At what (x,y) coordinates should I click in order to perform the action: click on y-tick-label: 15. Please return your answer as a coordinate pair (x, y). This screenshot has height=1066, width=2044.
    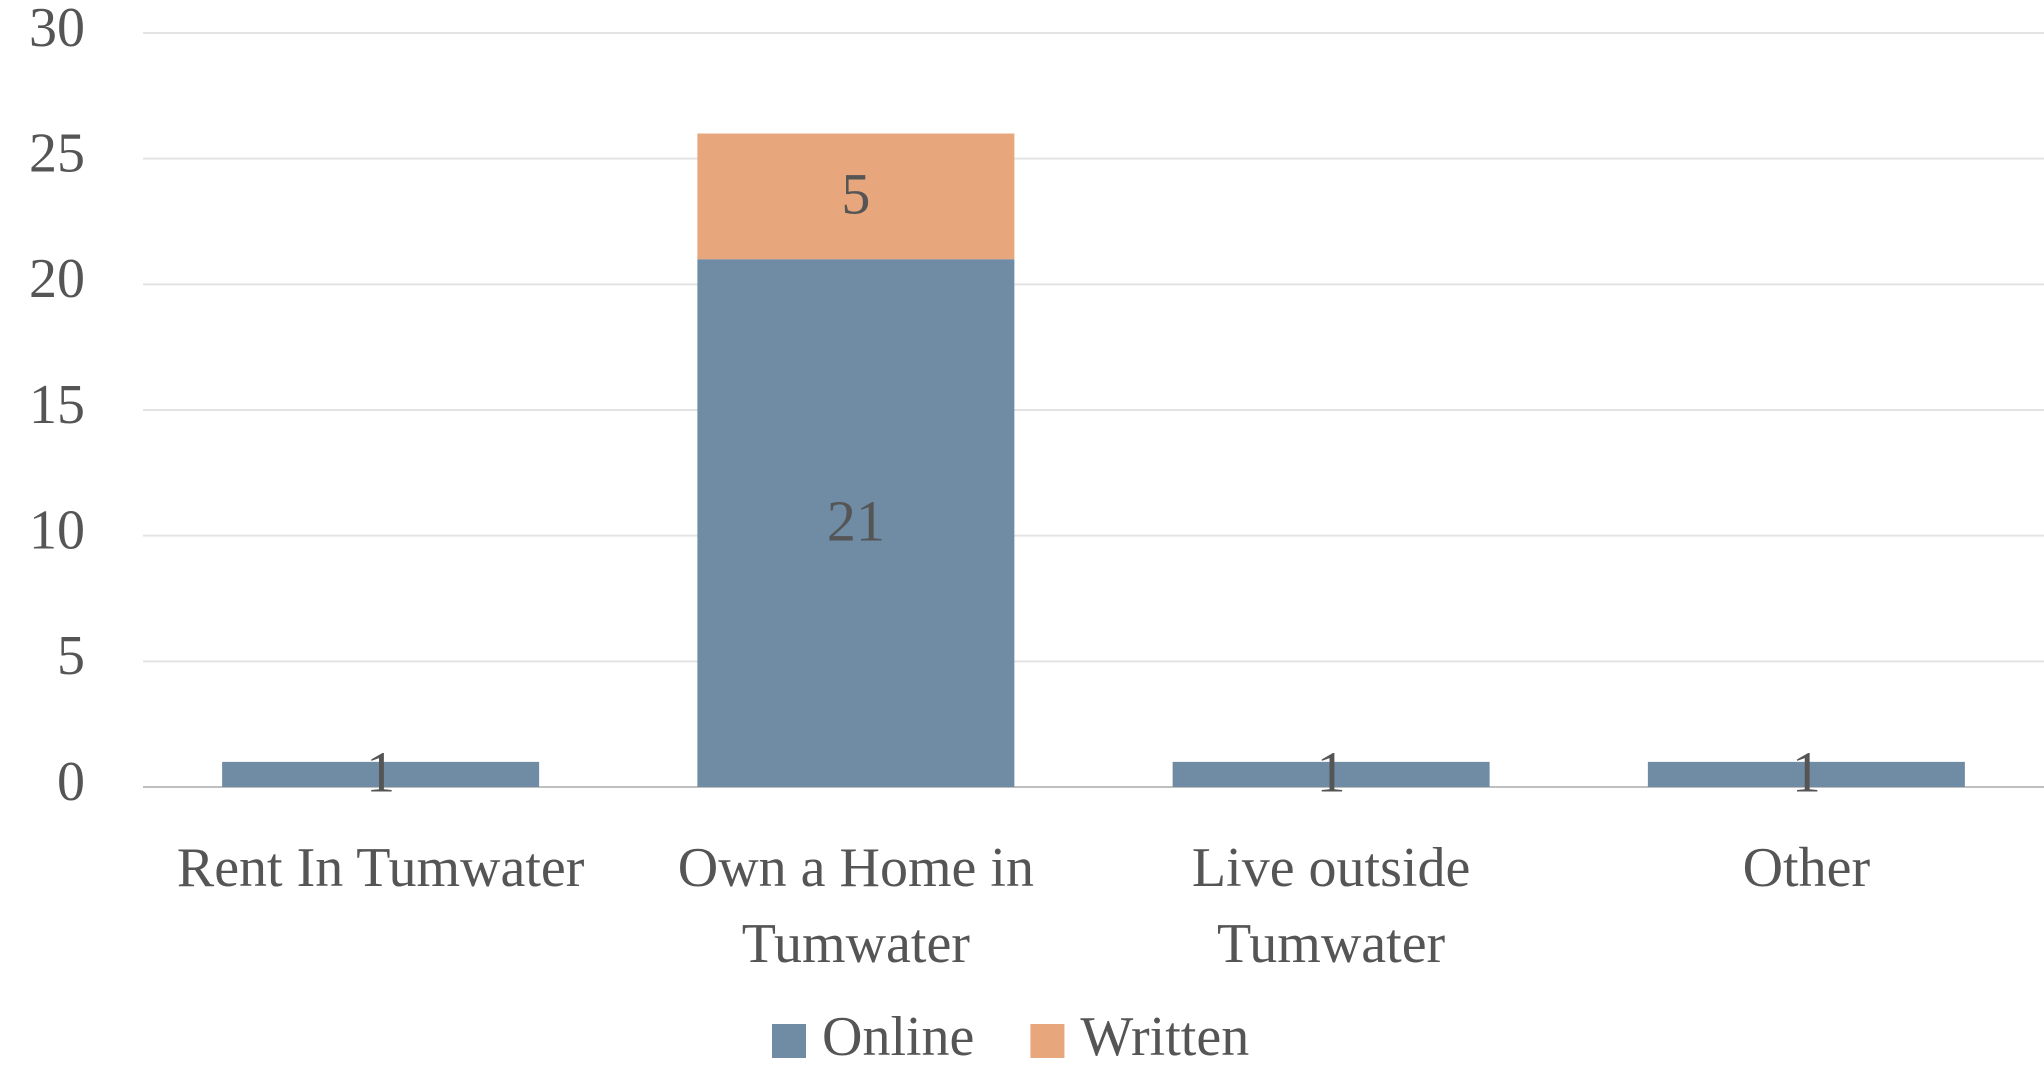
    Looking at the image, I should click on (57, 405).